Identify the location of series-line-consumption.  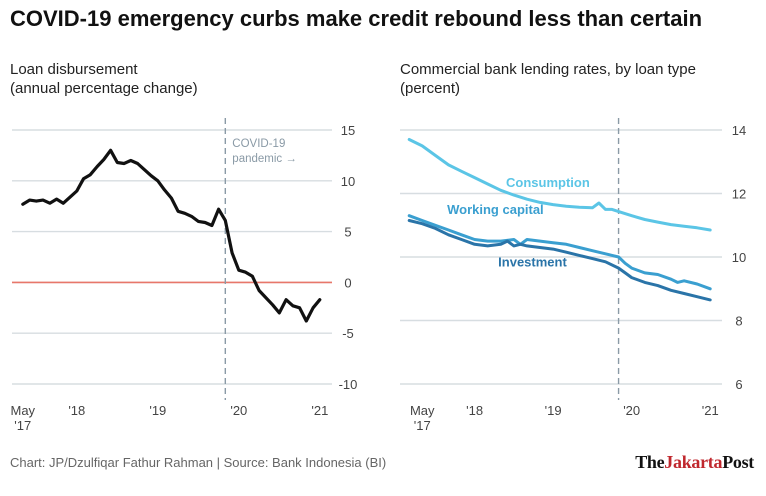
(559, 185).